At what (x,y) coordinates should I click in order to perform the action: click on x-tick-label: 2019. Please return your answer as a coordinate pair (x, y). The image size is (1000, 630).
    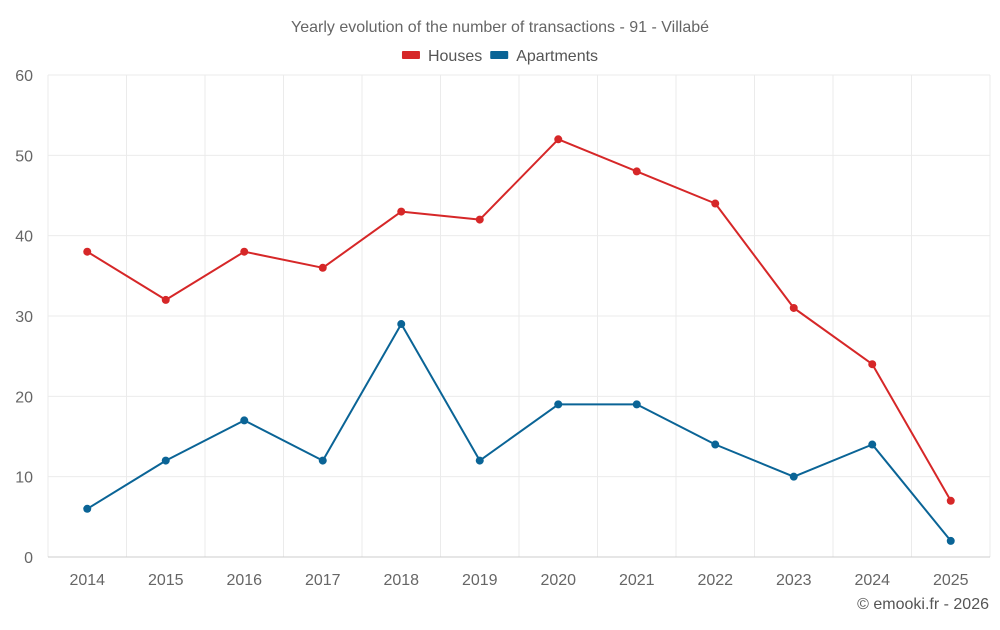
    Looking at the image, I should click on (480, 580).